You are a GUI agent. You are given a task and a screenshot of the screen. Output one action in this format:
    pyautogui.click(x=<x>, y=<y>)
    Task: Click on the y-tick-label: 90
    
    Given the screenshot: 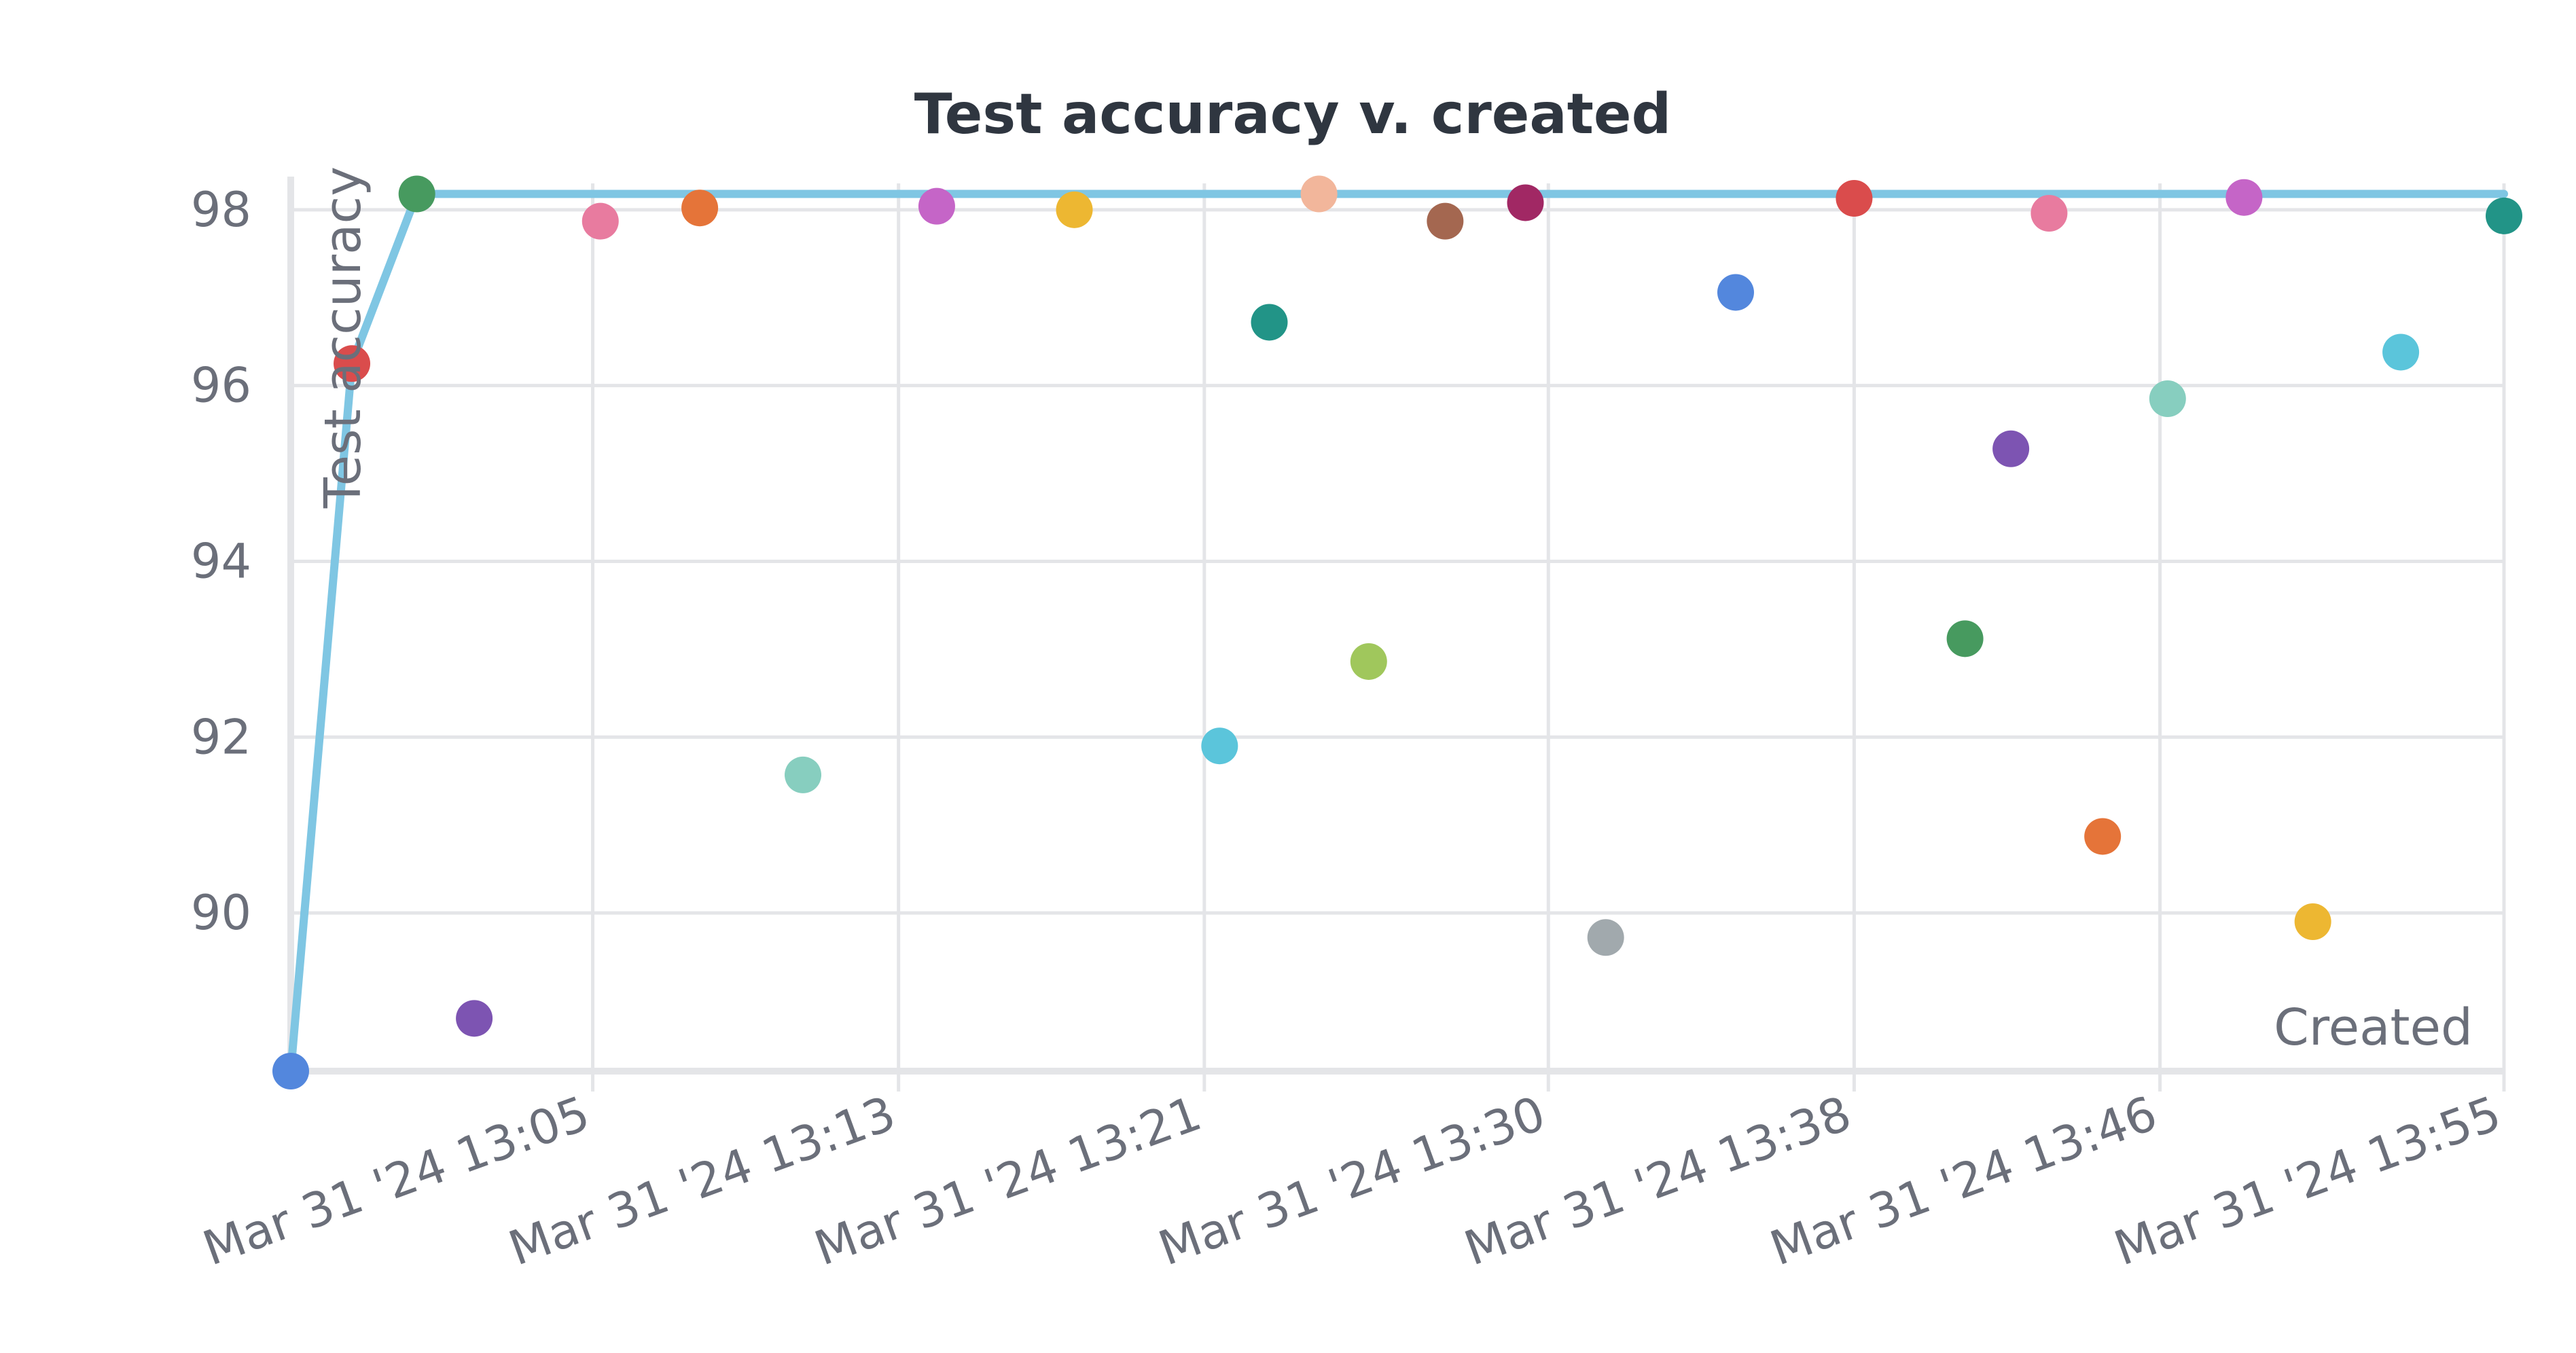 What is the action you would take?
    pyautogui.click(x=221, y=913)
    